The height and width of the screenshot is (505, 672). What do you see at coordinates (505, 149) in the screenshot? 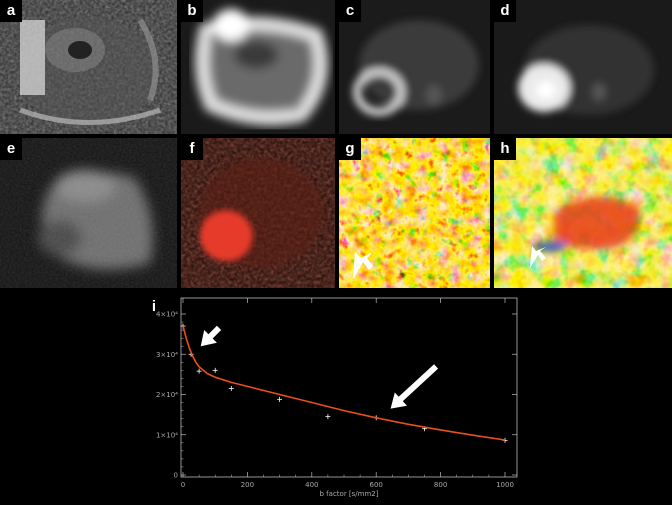
I see `panel-label: h` at bounding box center [505, 149].